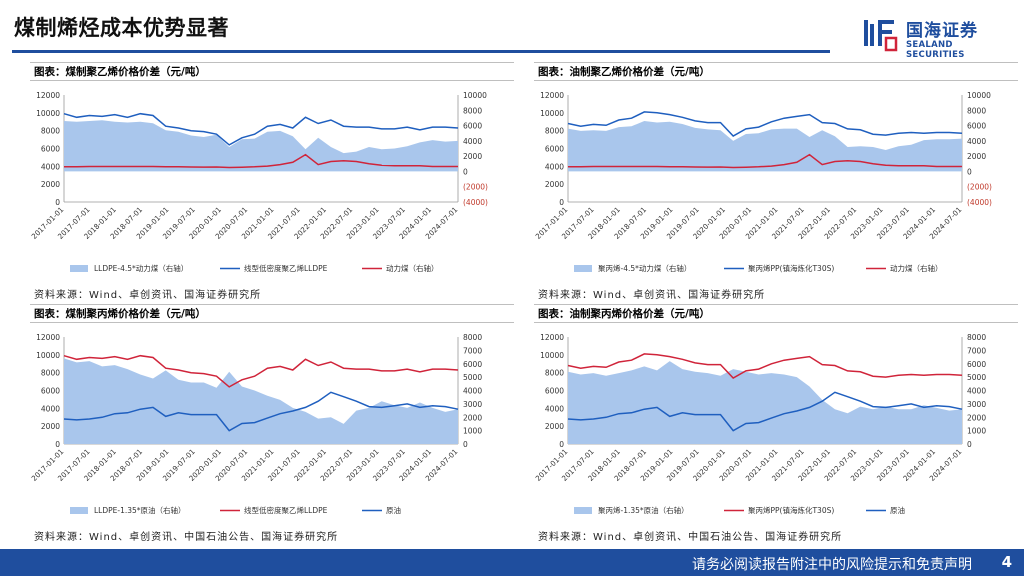  Describe the element at coordinates (272, 313) in the screenshot. I see `chart-title: 图表：煤制聚丙烯价格价差（元/吨）` at that location.